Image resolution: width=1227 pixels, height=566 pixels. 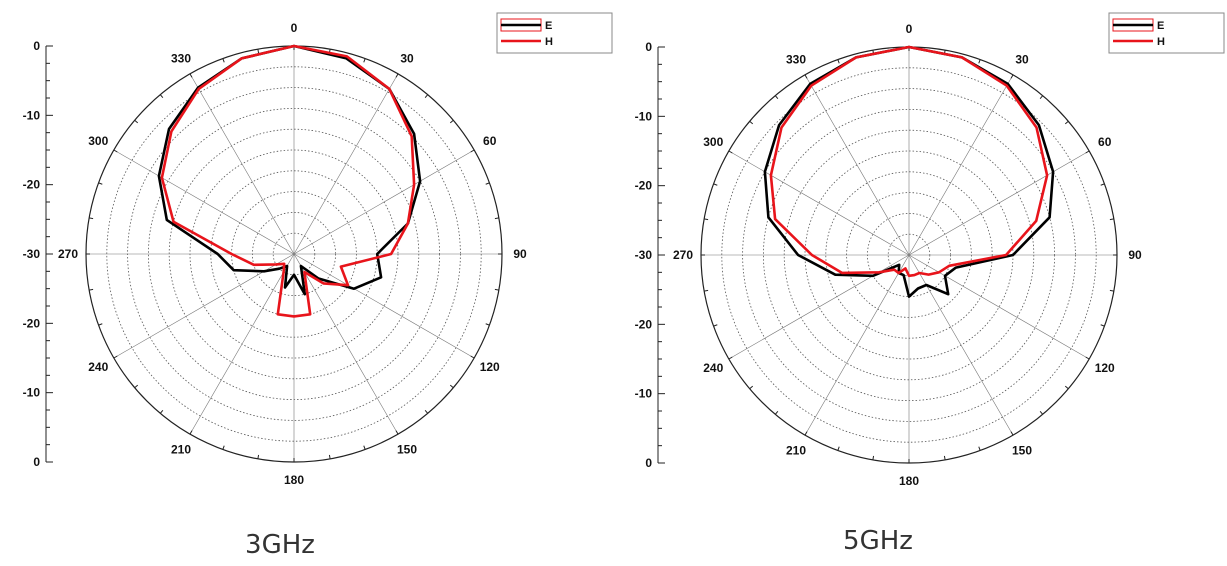 What do you see at coordinates (1135, 255) in the screenshot?
I see `angle-label: 90` at bounding box center [1135, 255].